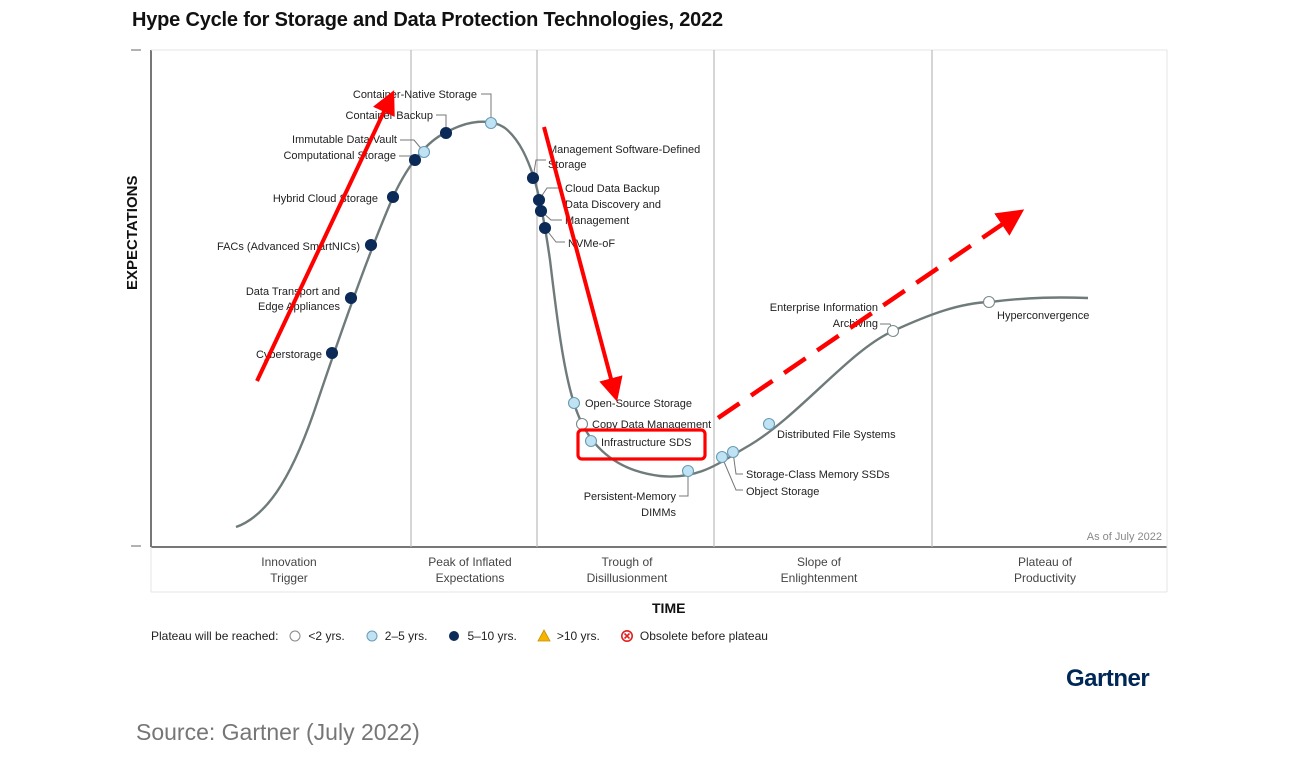  What do you see at coordinates (470, 578) in the screenshot?
I see `phase-label: Expectations` at bounding box center [470, 578].